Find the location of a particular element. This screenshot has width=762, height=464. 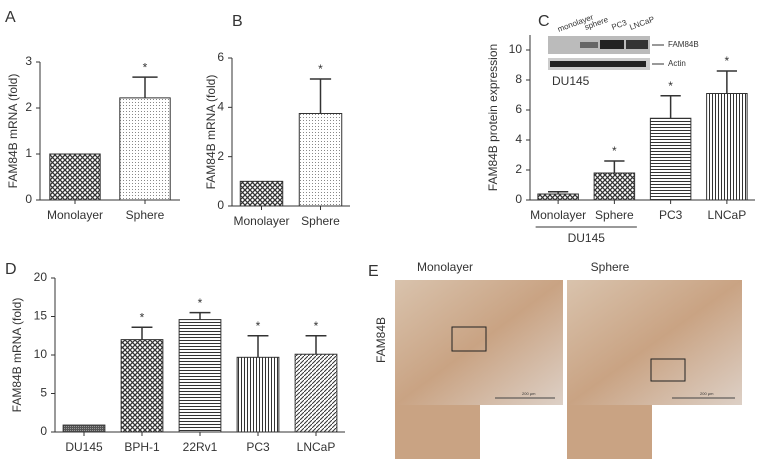

y-tick-label: 20 is located at coordinates (41, 277).